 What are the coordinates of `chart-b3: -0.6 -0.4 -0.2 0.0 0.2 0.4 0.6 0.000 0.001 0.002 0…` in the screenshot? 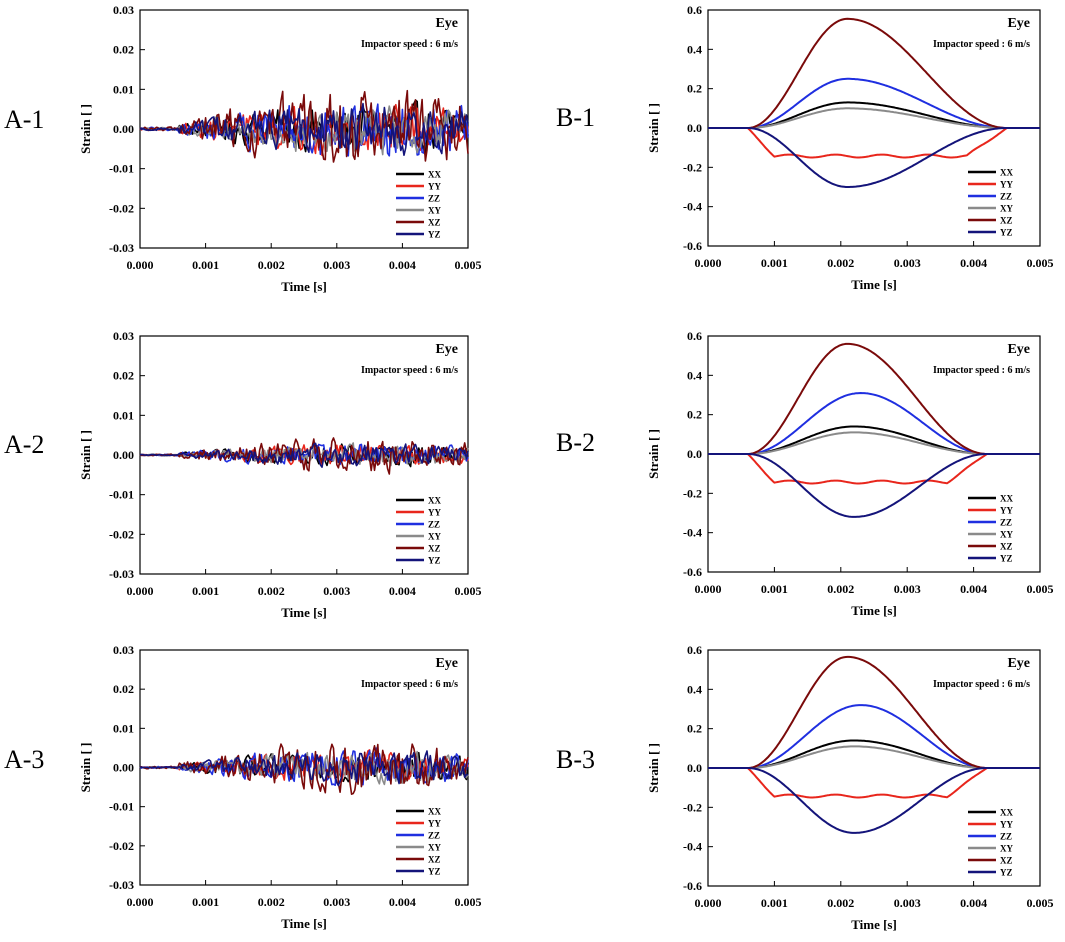 It's located at (850, 787).